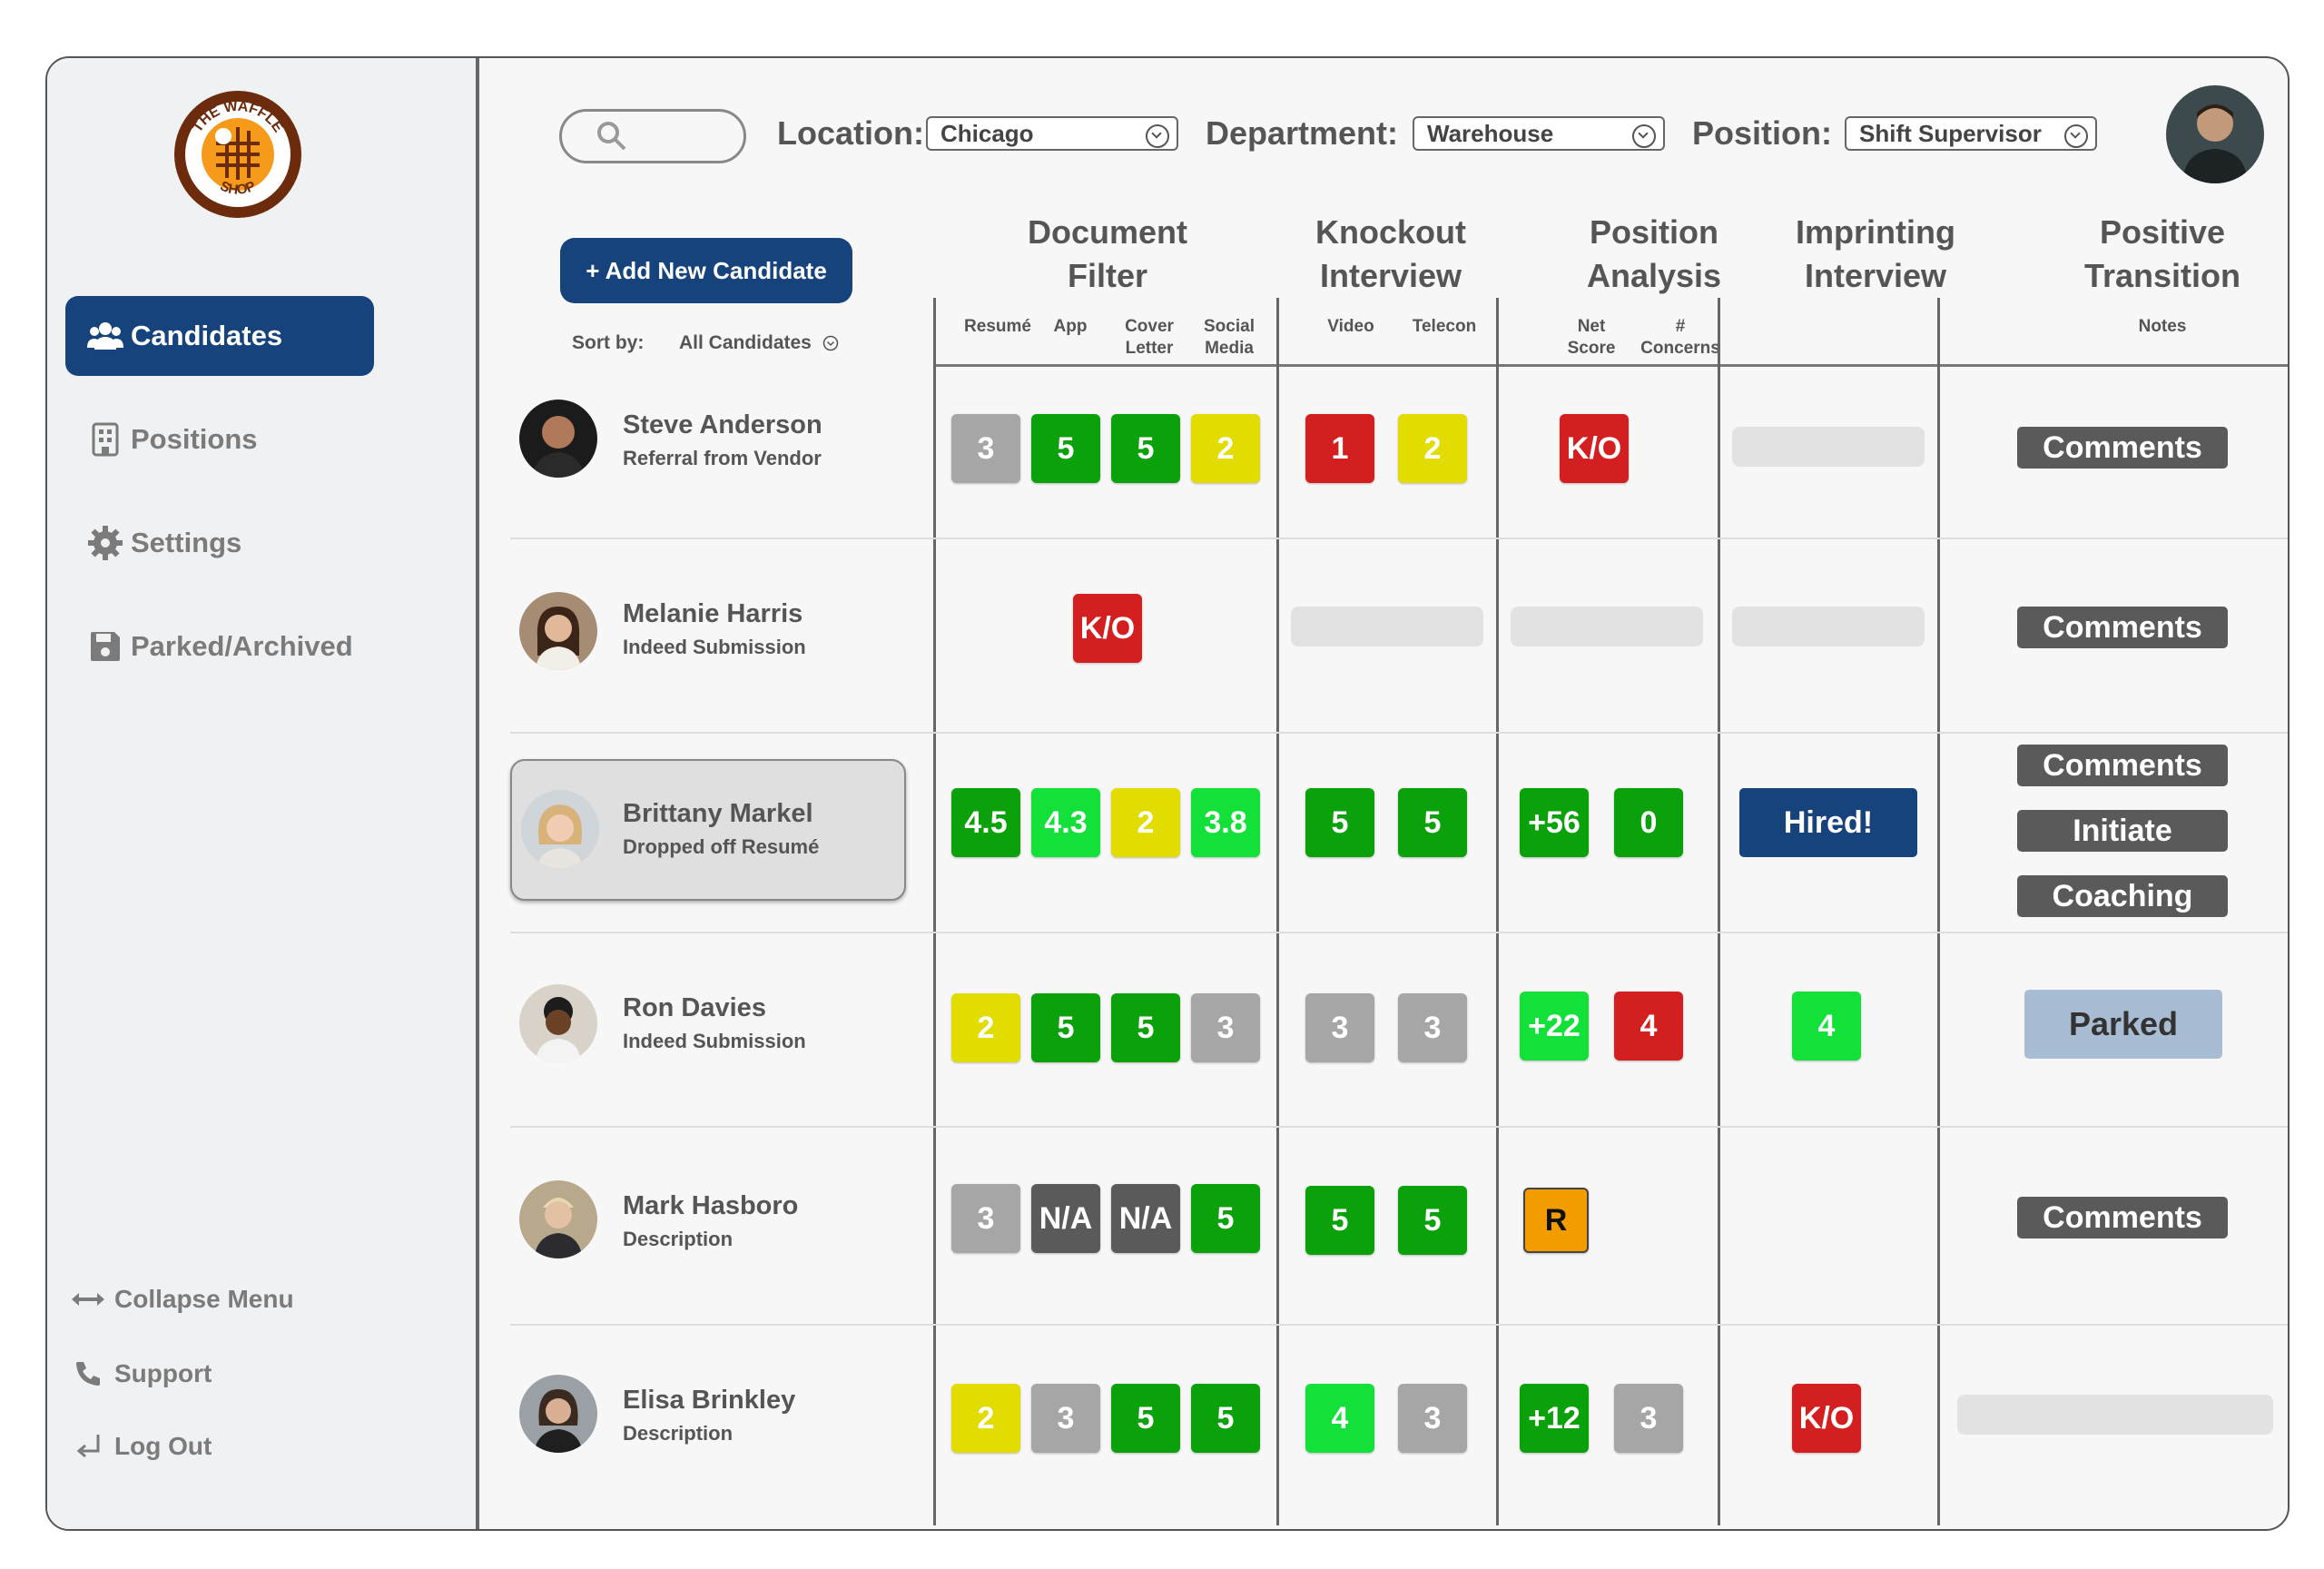  I want to click on candidate-name: Brittany Markel, so click(718, 813).